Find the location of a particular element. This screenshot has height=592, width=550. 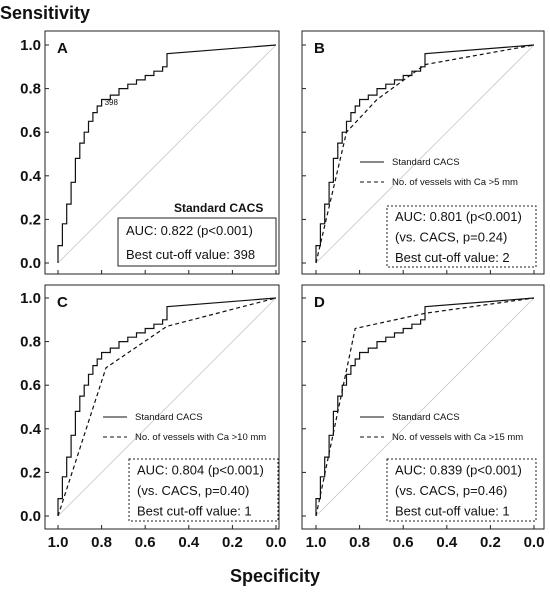

stats-line: (vs. CACS, p=0.46) is located at coordinates (451, 490).